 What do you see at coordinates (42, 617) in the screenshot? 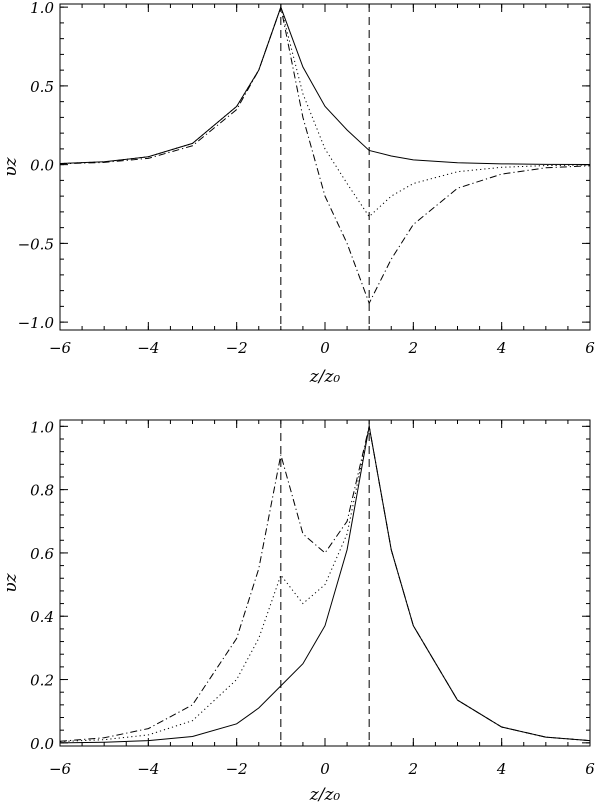
I see `y-tick-label: 0.4` at bounding box center [42, 617].